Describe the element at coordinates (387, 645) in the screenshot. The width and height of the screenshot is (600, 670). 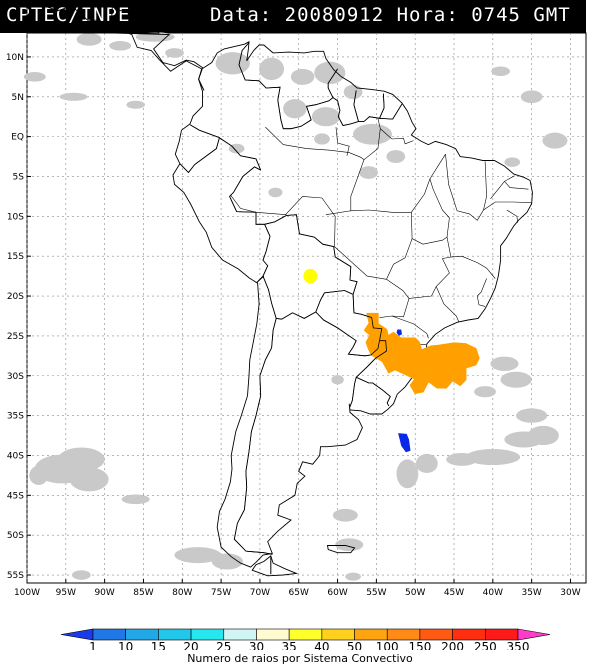
I see `legend-value-label: 100` at that location.